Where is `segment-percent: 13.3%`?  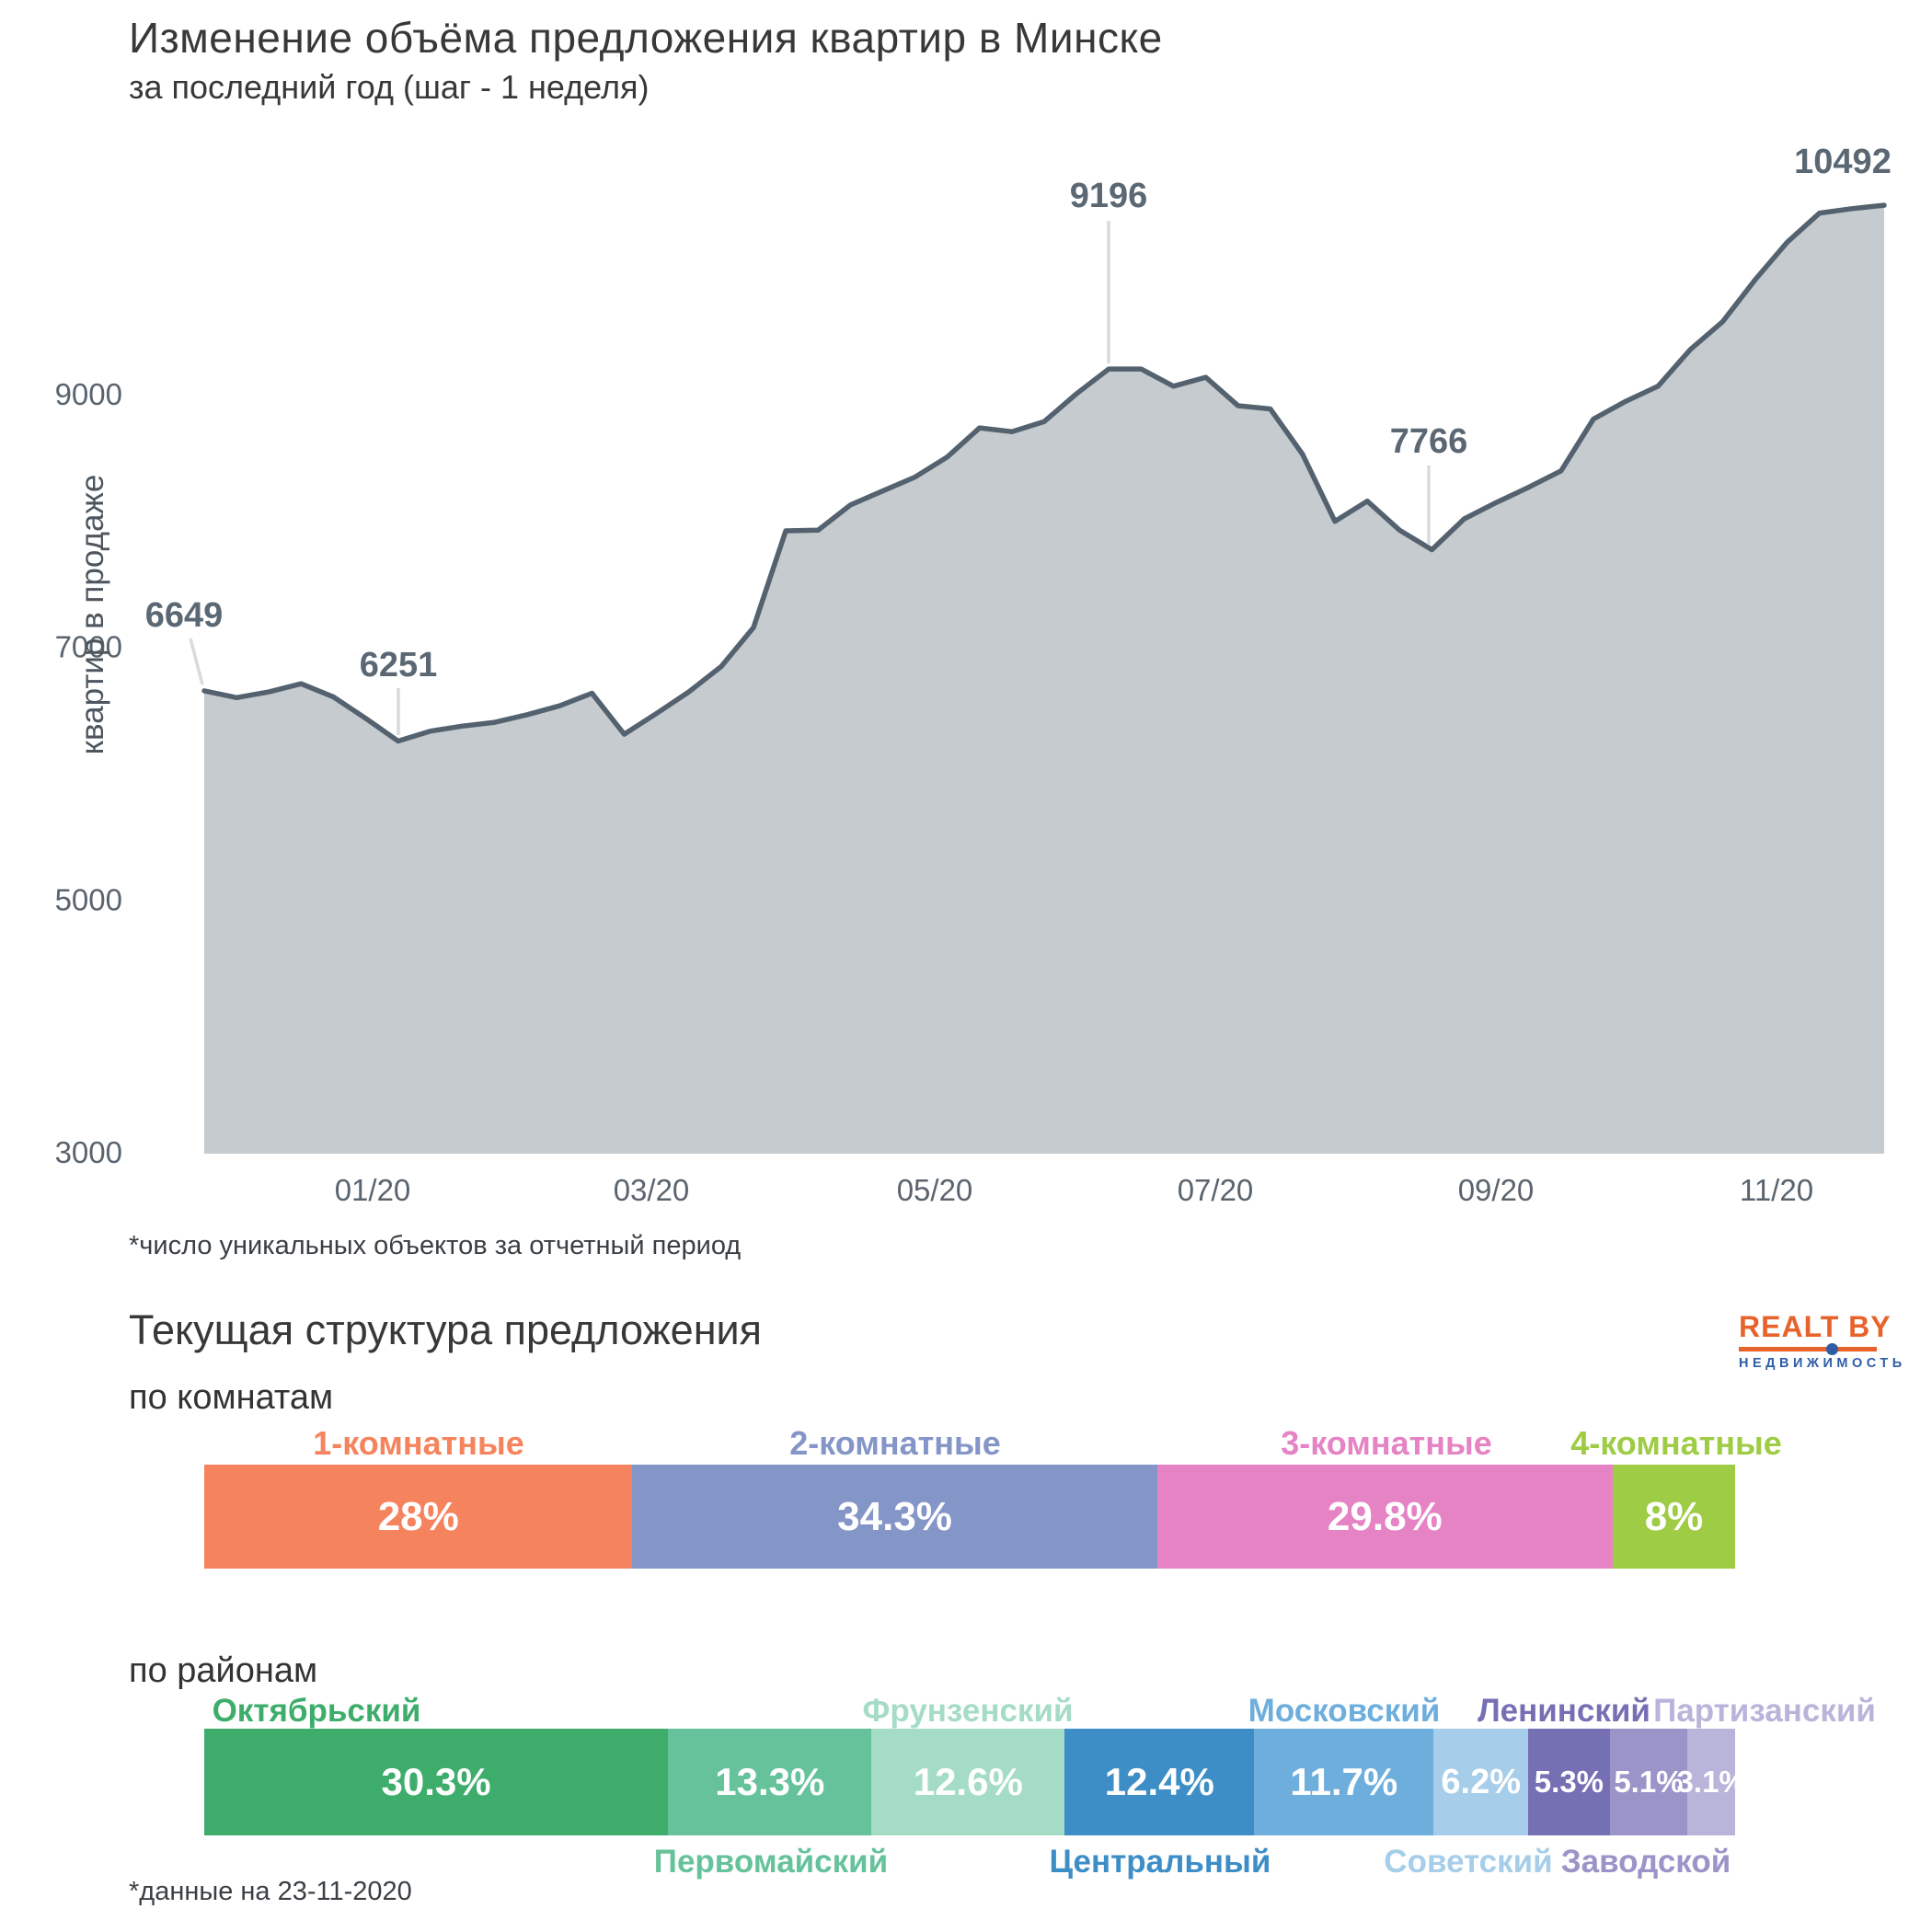
segment-percent: 13.3% is located at coordinates (770, 1781).